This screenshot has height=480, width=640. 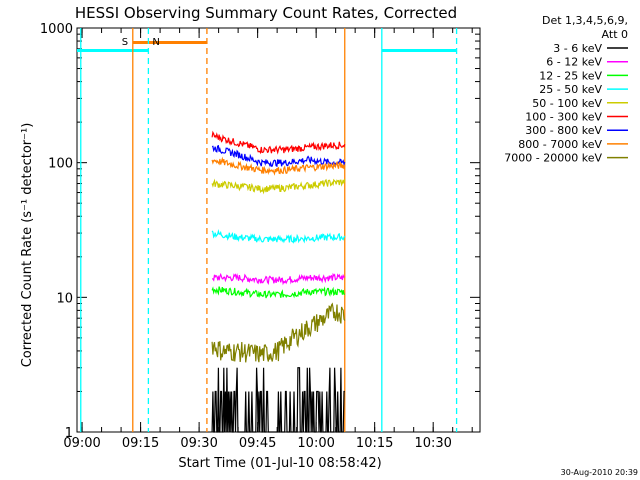 I want to click on legend-header-1: Det 1,3,4,5,6,9,, so click(x=585, y=20).